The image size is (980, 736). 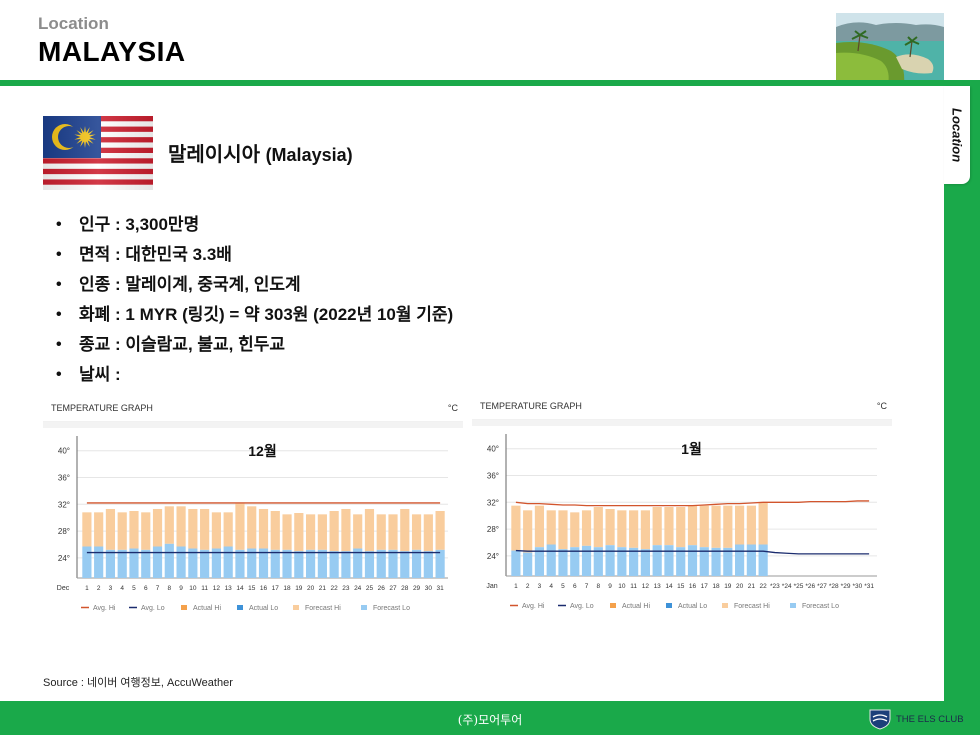 I want to click on x-tick-label: 15, so click(x=681, y=586).